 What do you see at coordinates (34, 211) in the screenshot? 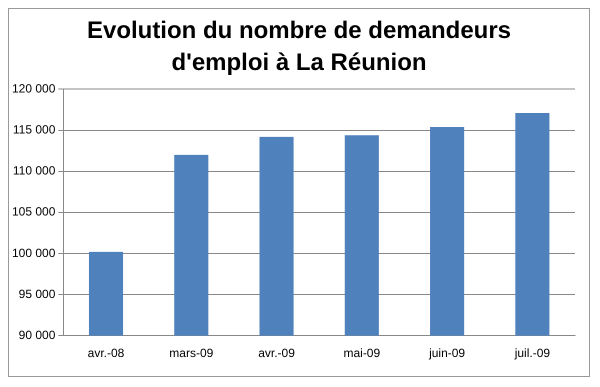
I see `y-tick-label: 105 000` at bounding box center [34, 211].